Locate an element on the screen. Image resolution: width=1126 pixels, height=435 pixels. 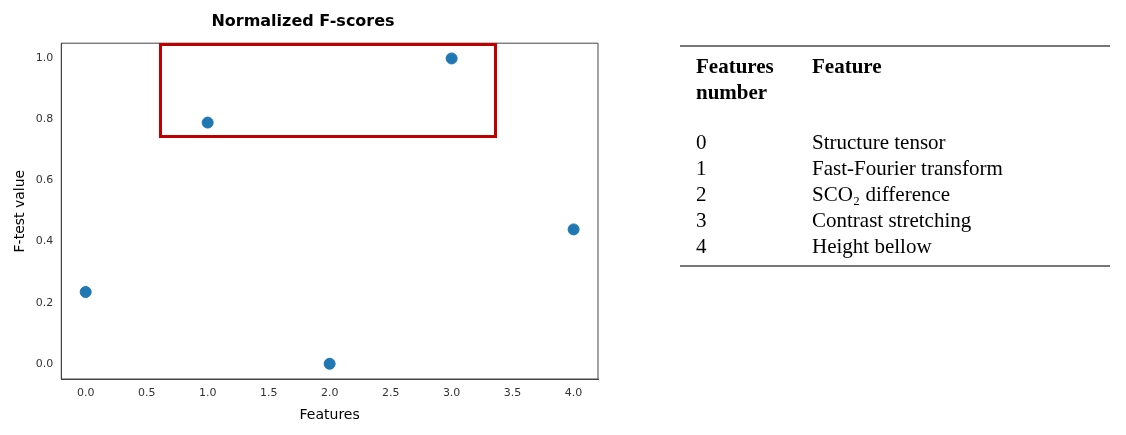
y-tick-label: 0.2 is located at coordinates (44, 302).